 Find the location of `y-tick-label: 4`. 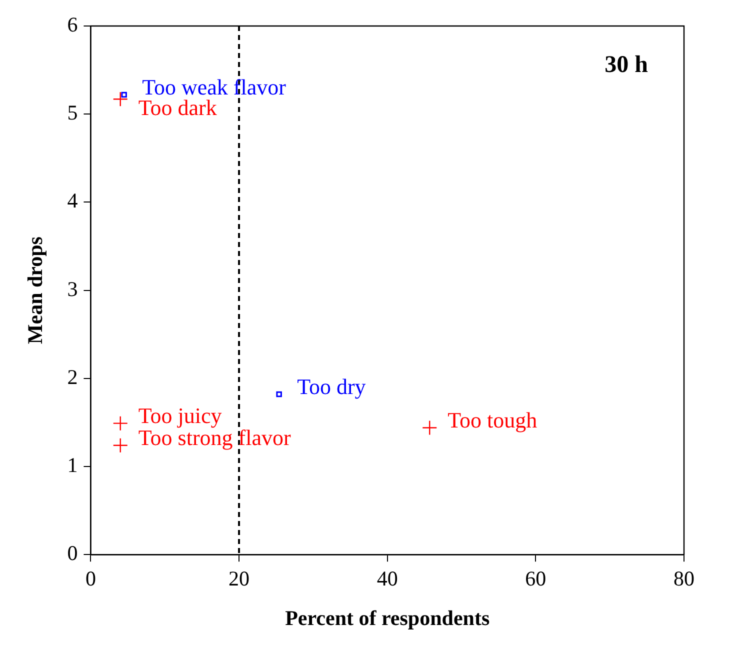

y-tick-label: 4 is located at coordinates (72, 200).